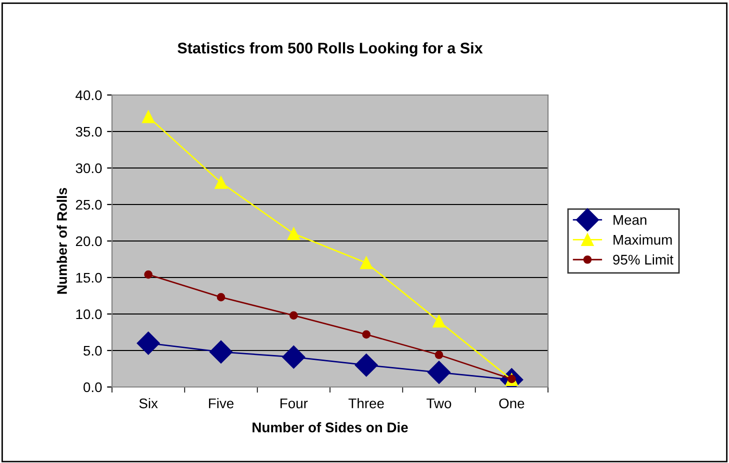  Describe the element at coordinates (294, 403) in the screenshot. I see `x-tick-label: Four` at that location.